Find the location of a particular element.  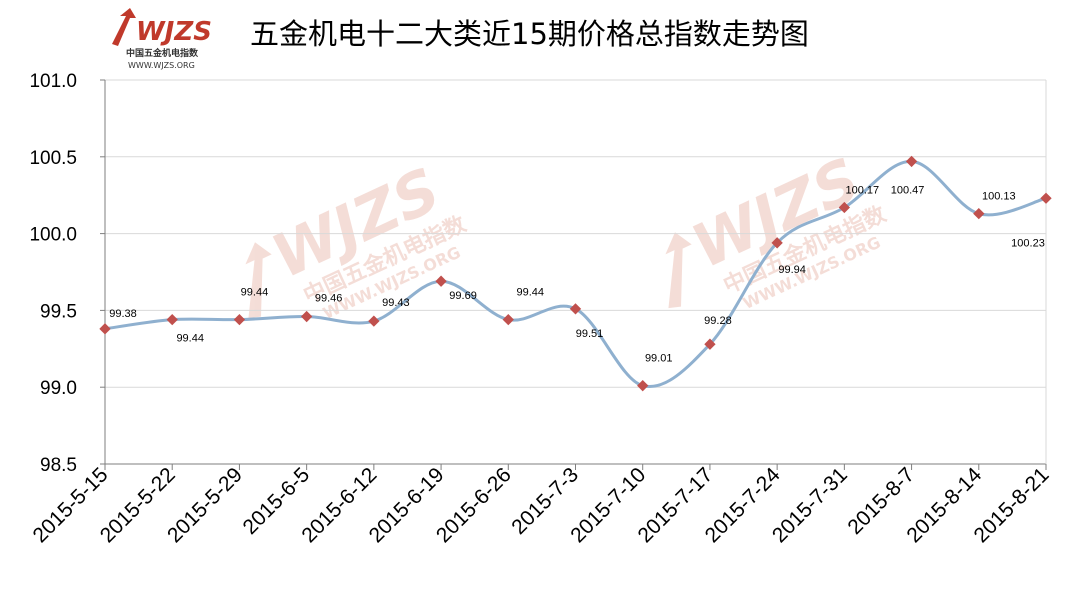

data-label: 99.94 is located at coordinates (792, 270).